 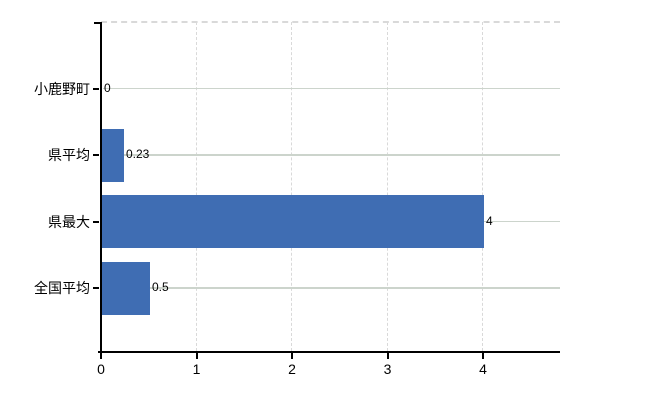 I want to click on x-axis-line, so click(x=329, y=352).